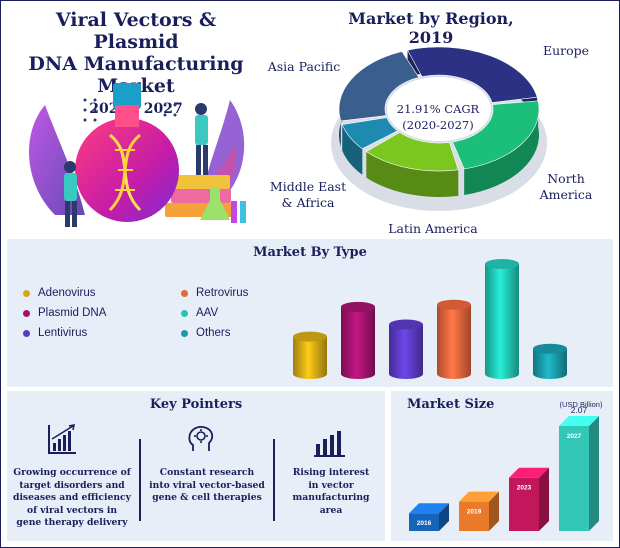 This screenshot has height=548, width=620. I want to click on cagr-line-1: 21.91% CAGR, so click(438, 109).